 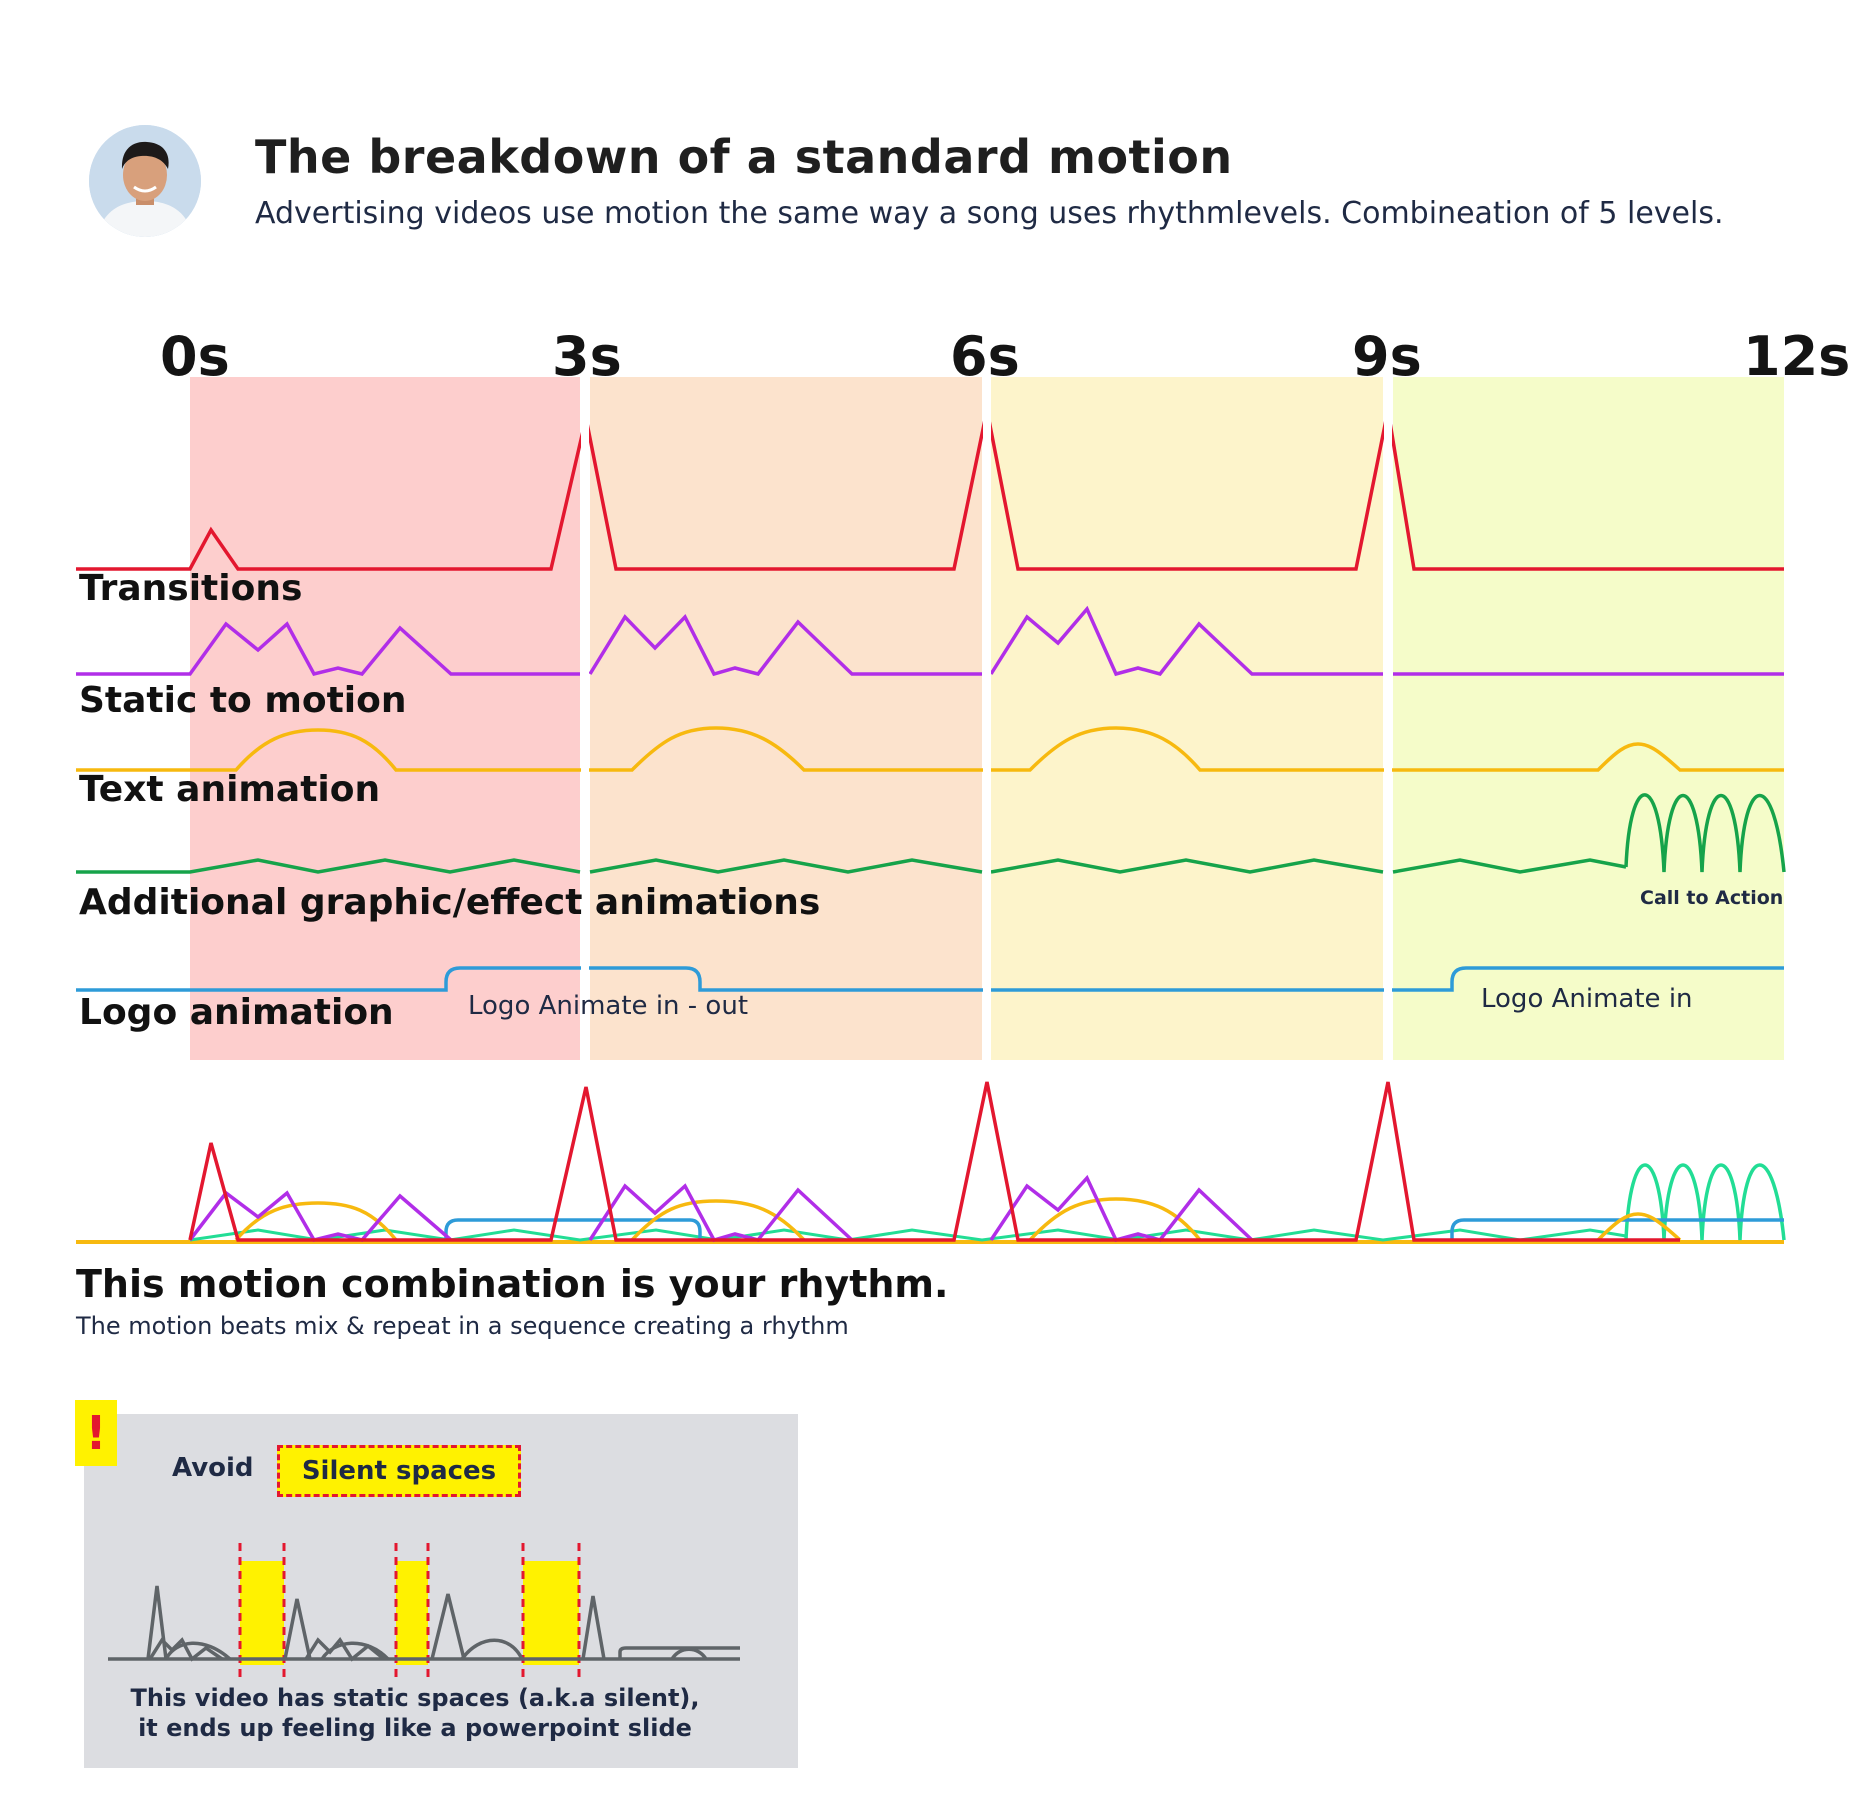 I want to click on logo-animation-line, so click(x=930, y=979).